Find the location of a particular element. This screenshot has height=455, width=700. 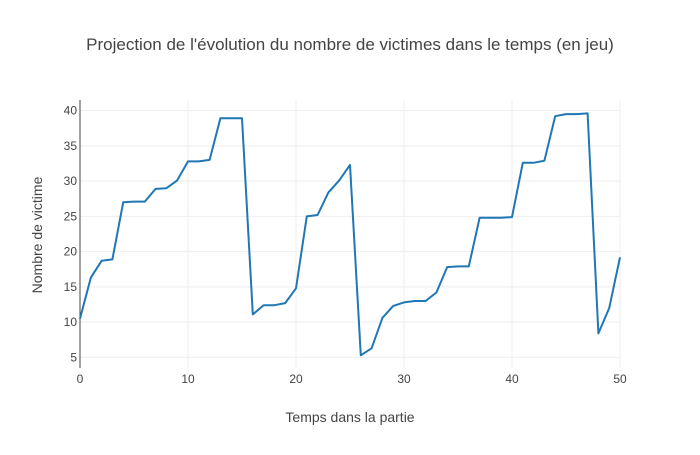

y-tick-label: 5 is located at coordinates (73, 357).